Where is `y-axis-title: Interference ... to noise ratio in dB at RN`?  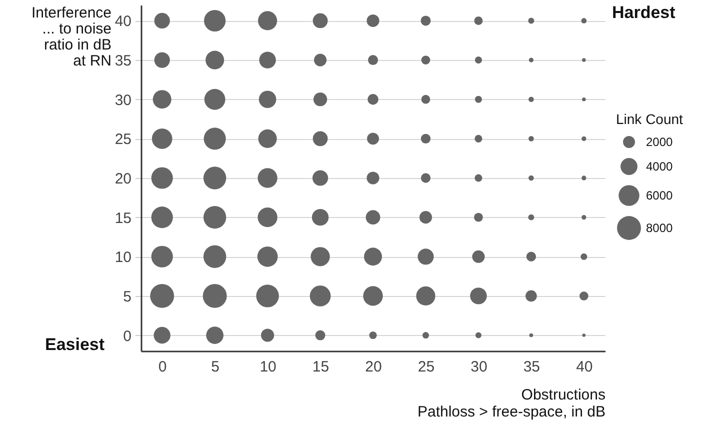 y-axis-title: Interference ... to noise ratio in dB at RN is located at coordinates (71, 37).